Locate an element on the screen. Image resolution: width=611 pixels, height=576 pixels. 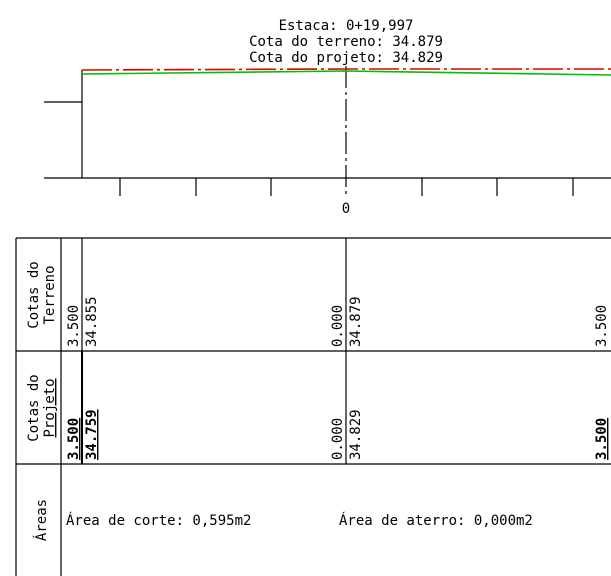
project-line is located at coordinates (346, 73).